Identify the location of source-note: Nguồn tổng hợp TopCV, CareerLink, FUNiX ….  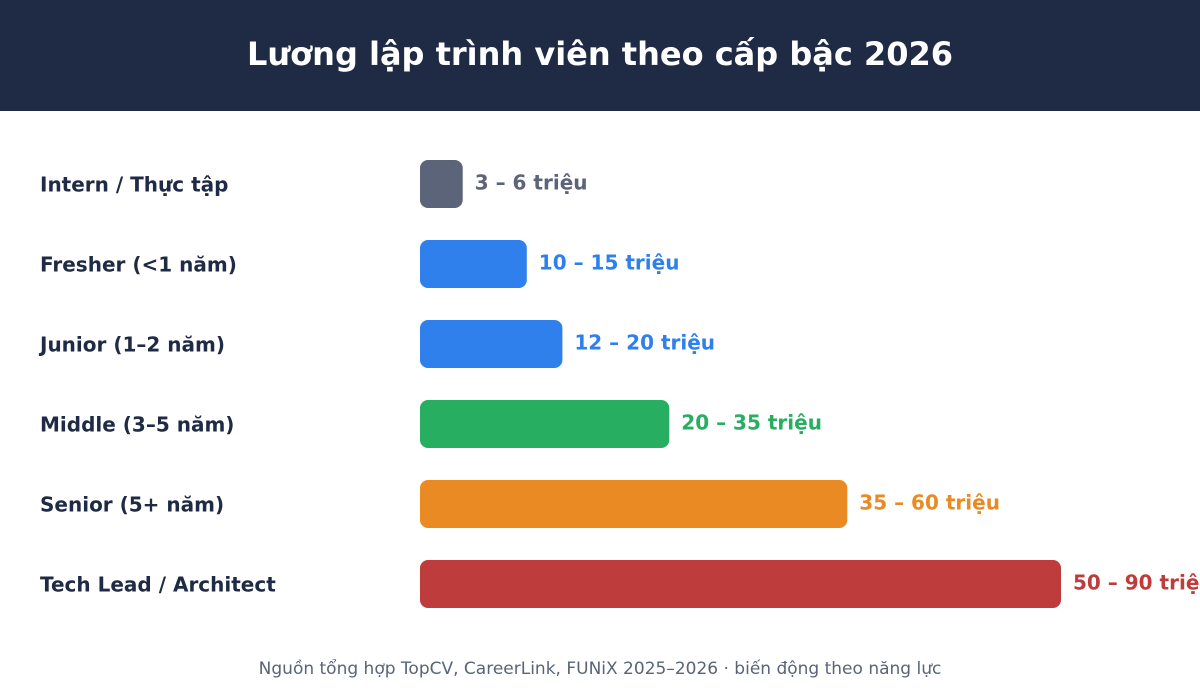
(600, 669).